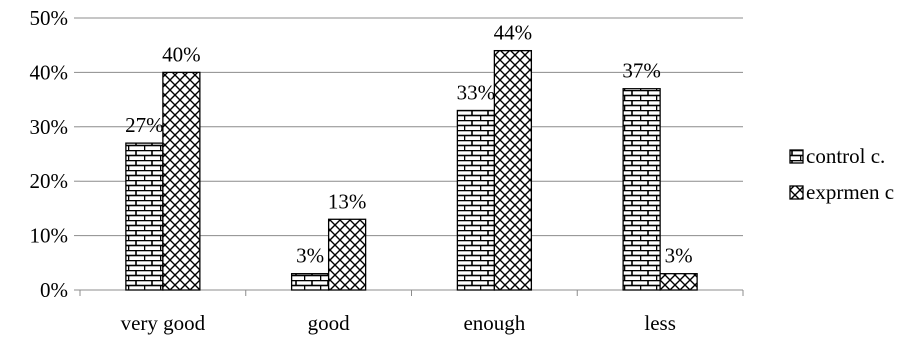 This screenshot has height=338, width=920. I want to click on data-label: 37%, so click(641, 71).